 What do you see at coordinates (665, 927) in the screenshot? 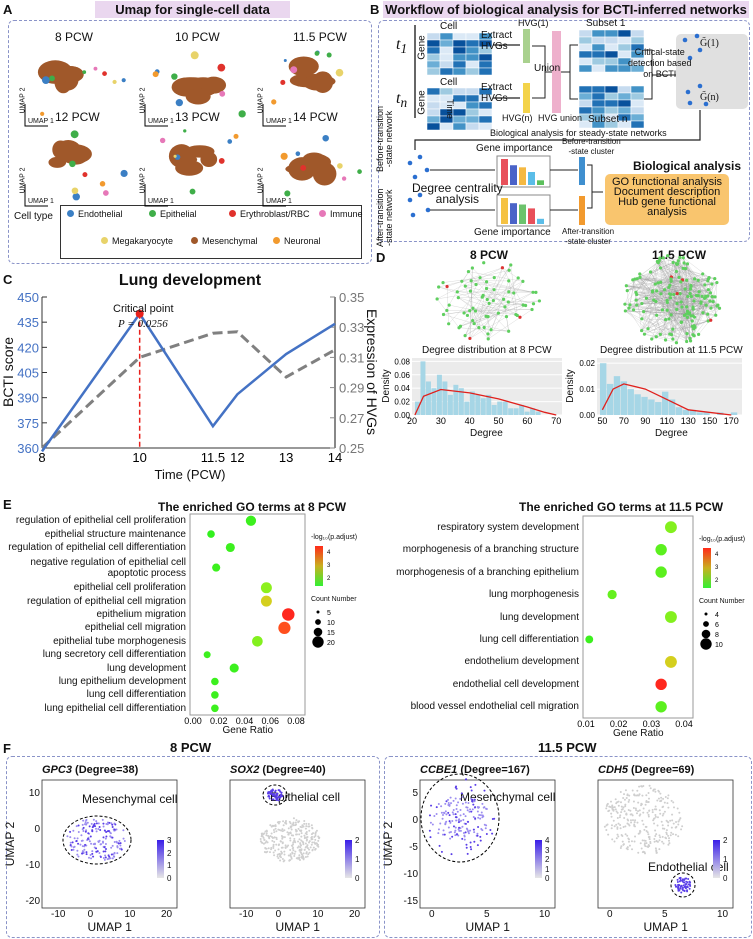
I see `feature-xlabel: UMAP 1` at bounding box center [665, 927].